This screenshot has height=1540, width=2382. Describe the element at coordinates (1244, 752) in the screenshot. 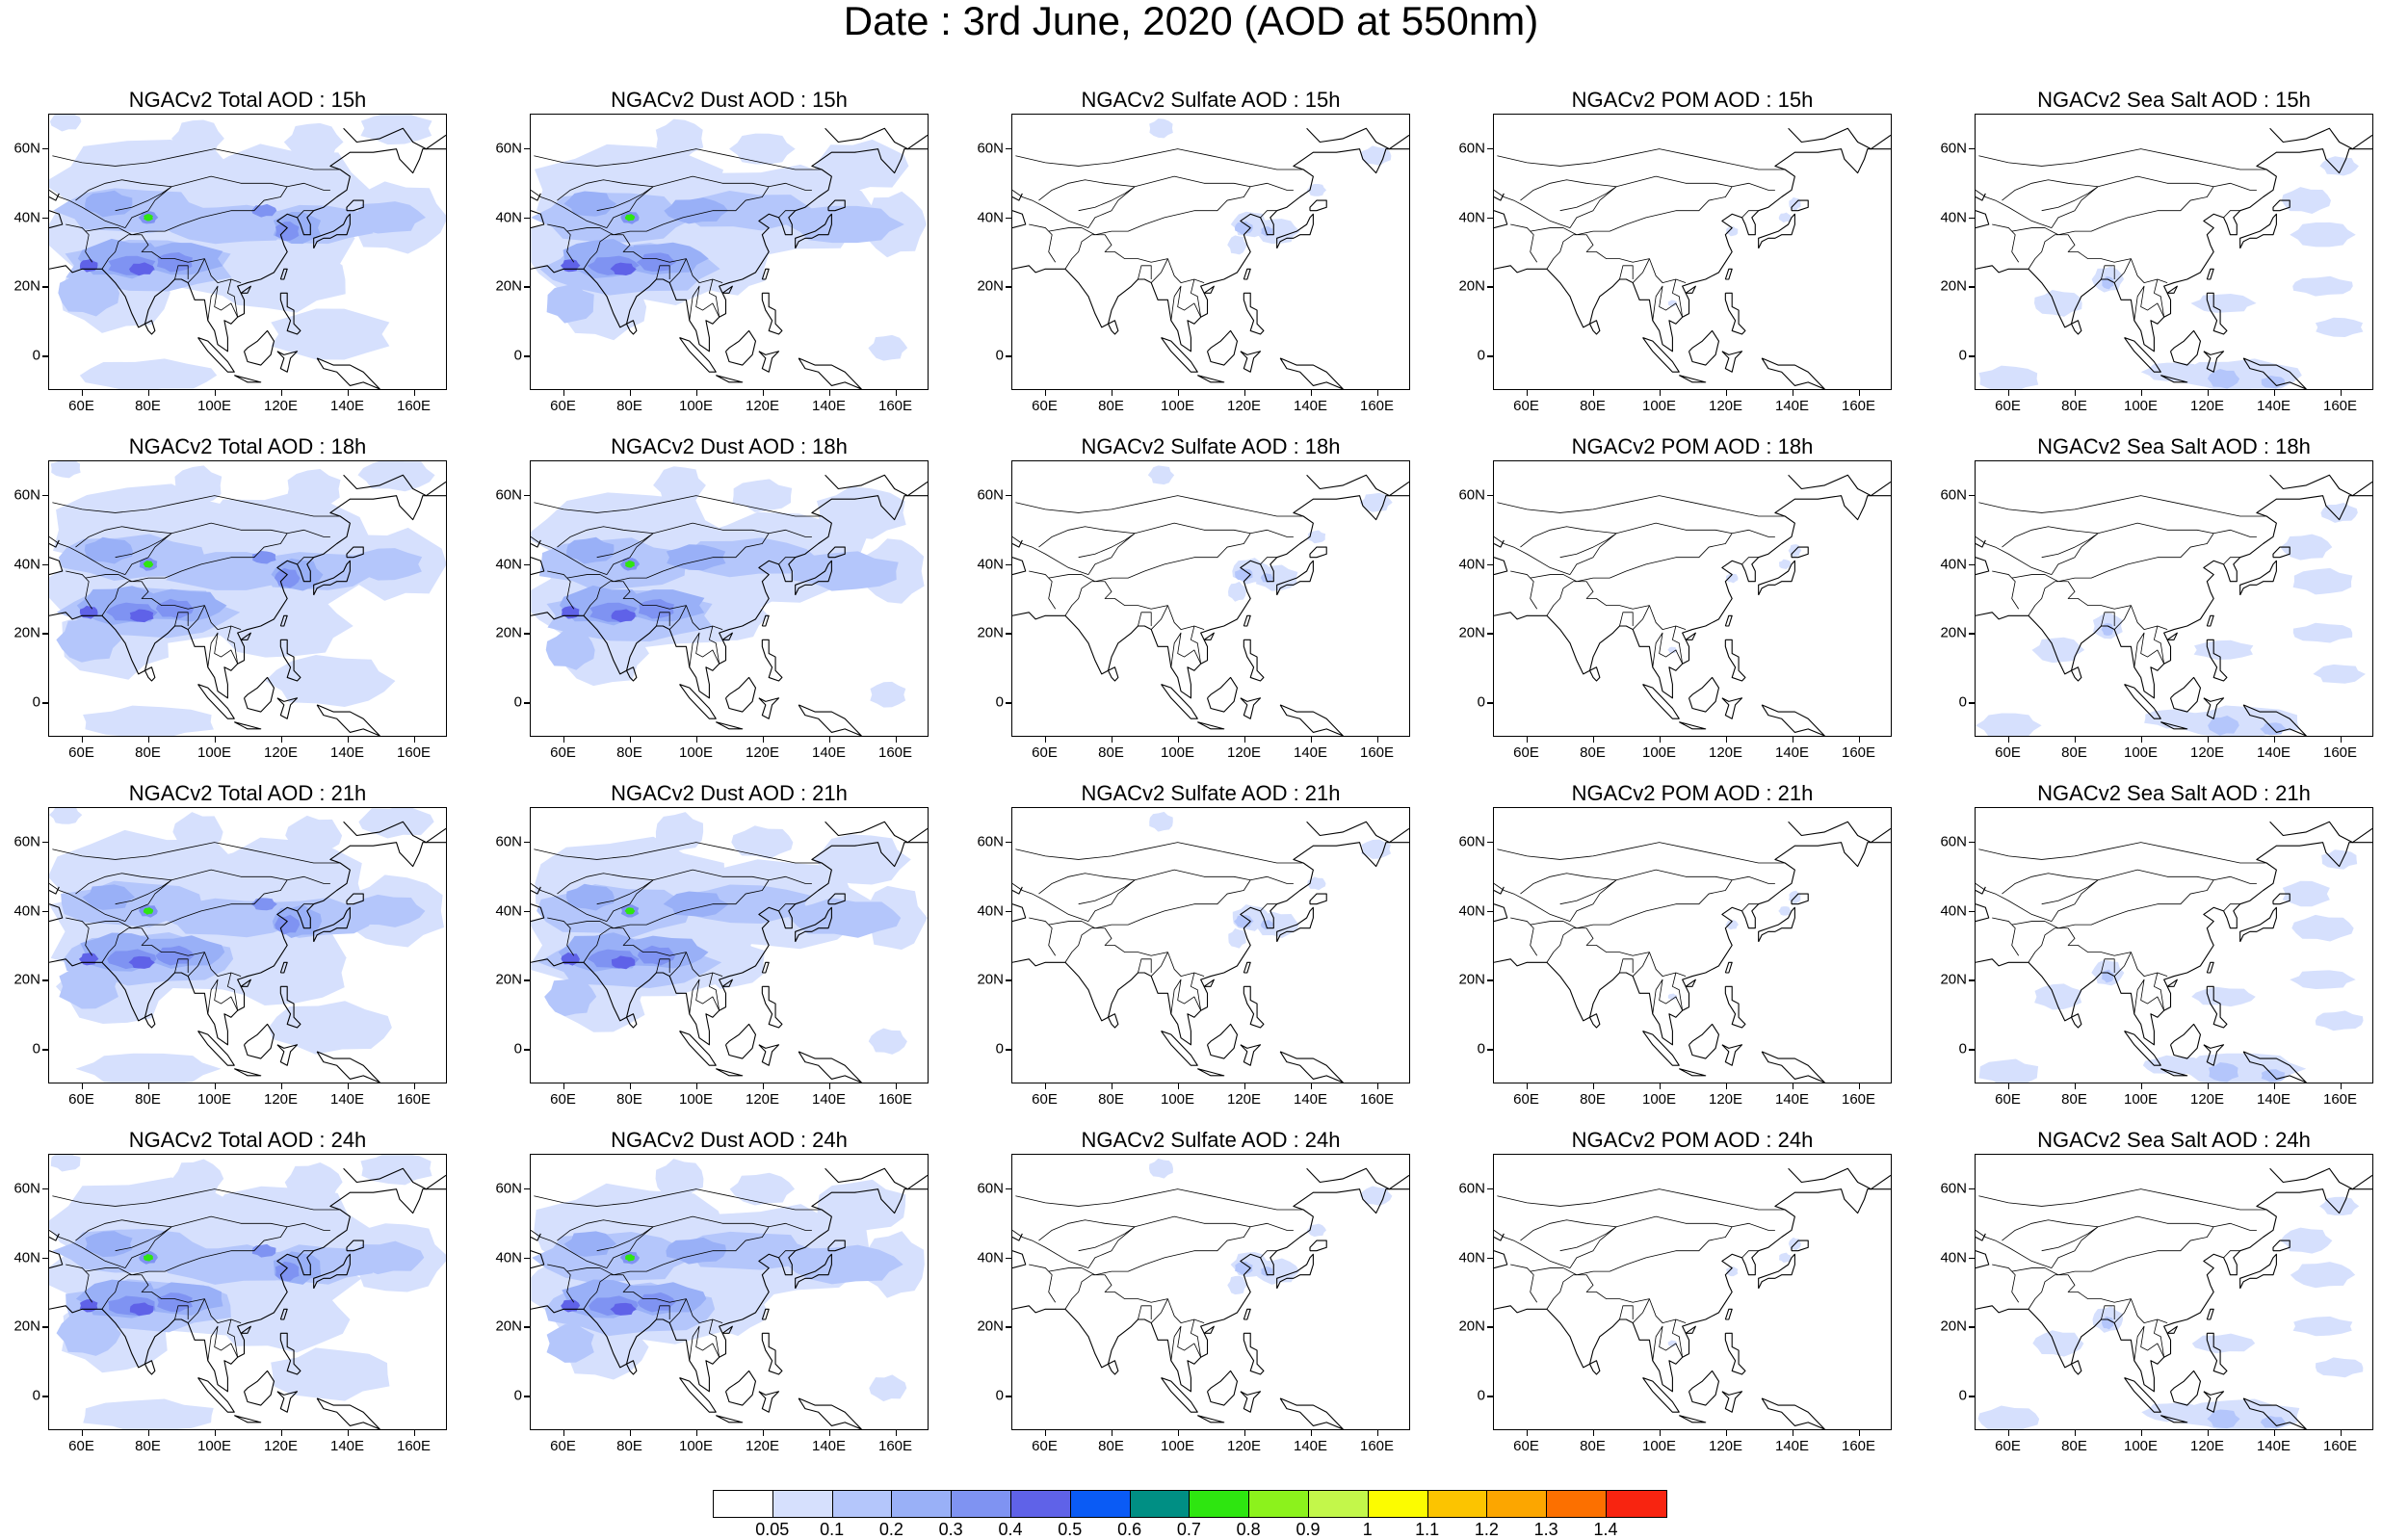

I see `lon-tick-label: 120E` at that location.